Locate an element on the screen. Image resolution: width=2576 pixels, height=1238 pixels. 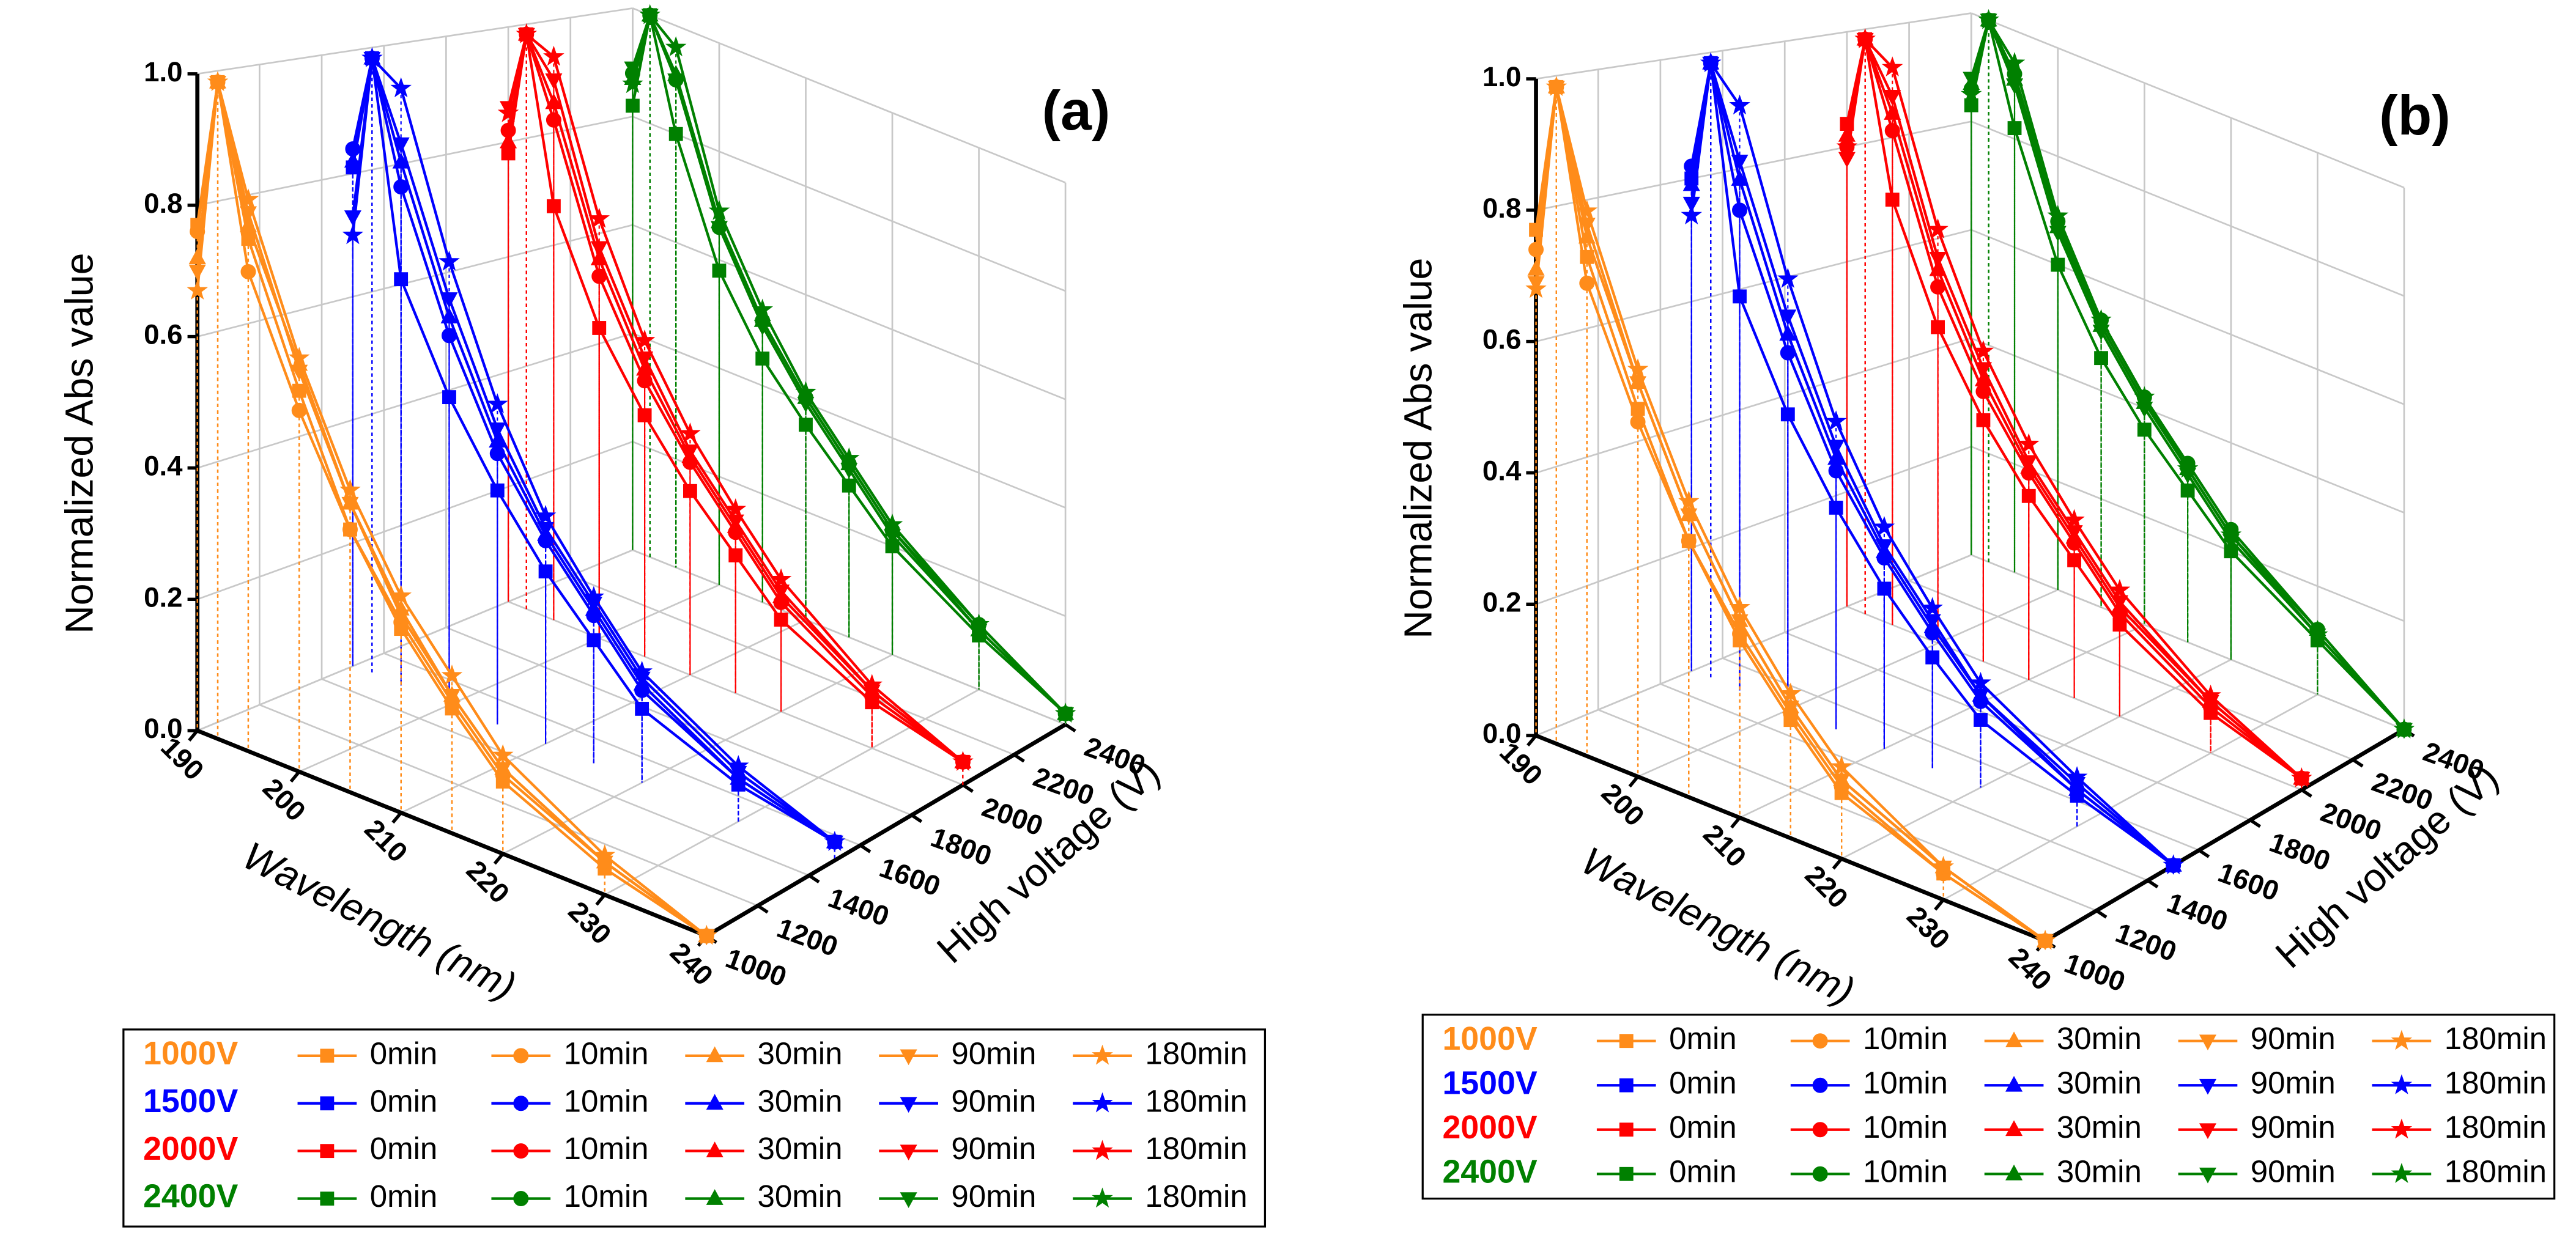
y-tick-label: 0.0 is located at coordinates (1501, 733).